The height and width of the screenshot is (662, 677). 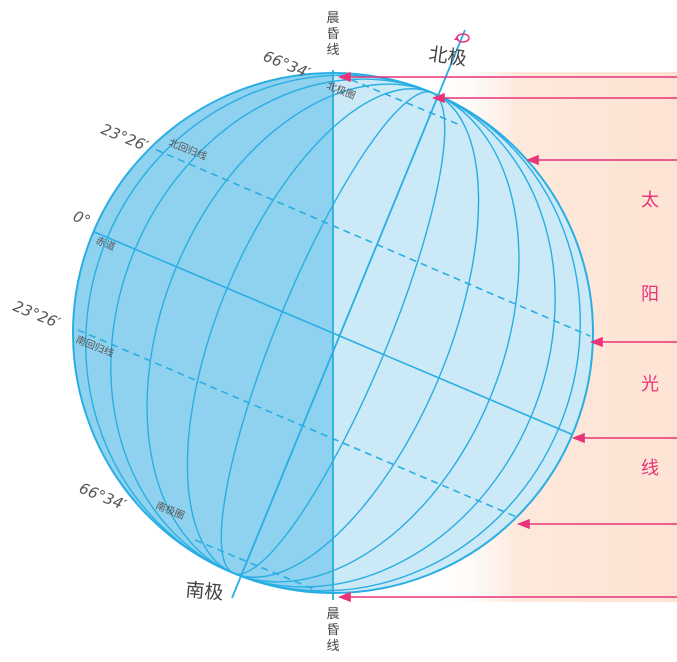 What do you see at coordinates (82, 218) in the screenshot?
I see `lat-0-label: 0°` at bounding box center [82, 218].